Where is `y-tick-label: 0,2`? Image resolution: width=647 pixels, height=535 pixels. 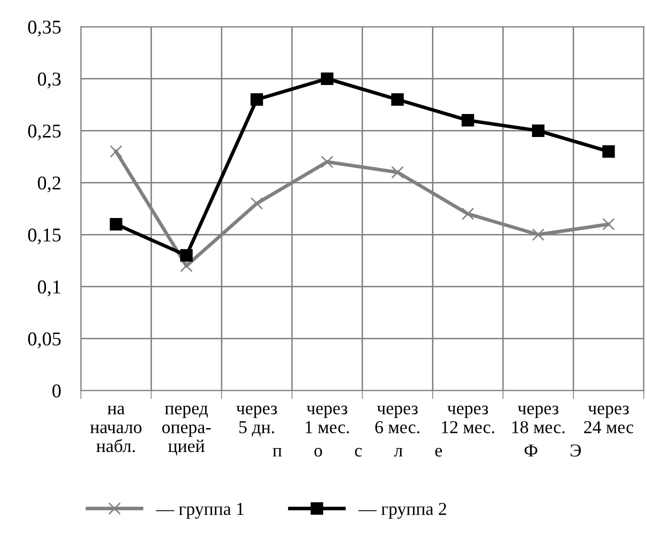
y-tick-label: 0,2 is located at coordinates (49, 184).